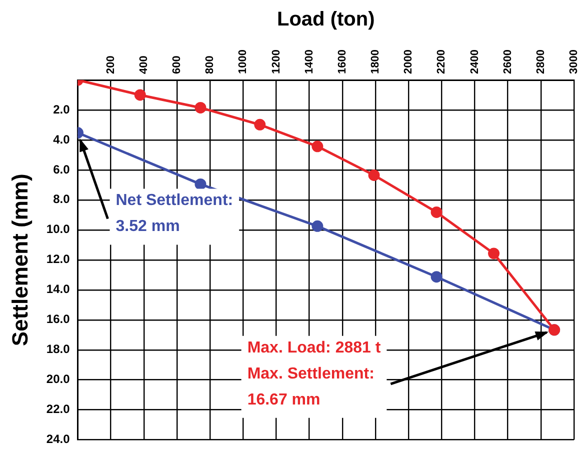 This screenshot has height=455, width=588. What do you see at coordinates (540, 62) in the screenshot?
I see `x-tick-label: 2800` at bounding box center [540, 62].